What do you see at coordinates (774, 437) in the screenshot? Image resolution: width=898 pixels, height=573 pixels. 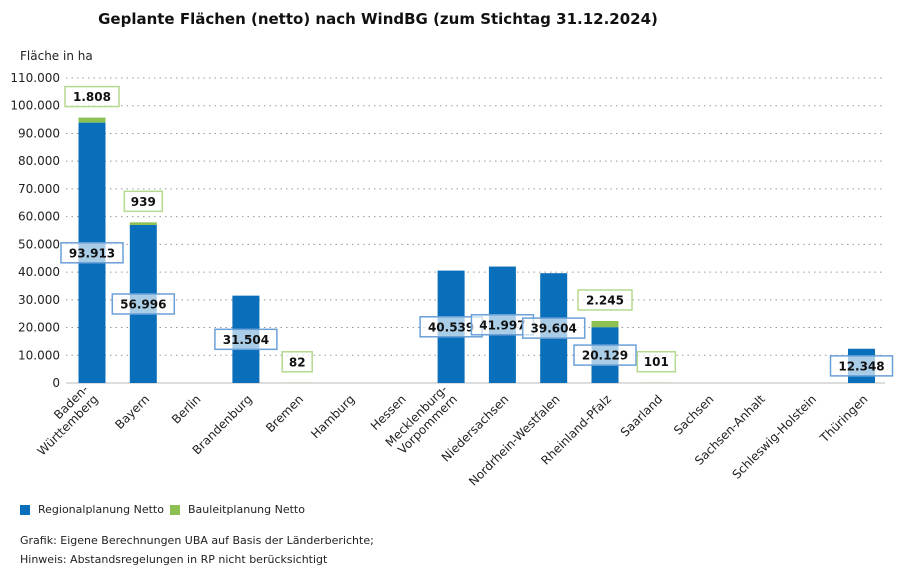 I see `x-tick-label: Schleswig-Holstein` at bounding box center [774, 437].